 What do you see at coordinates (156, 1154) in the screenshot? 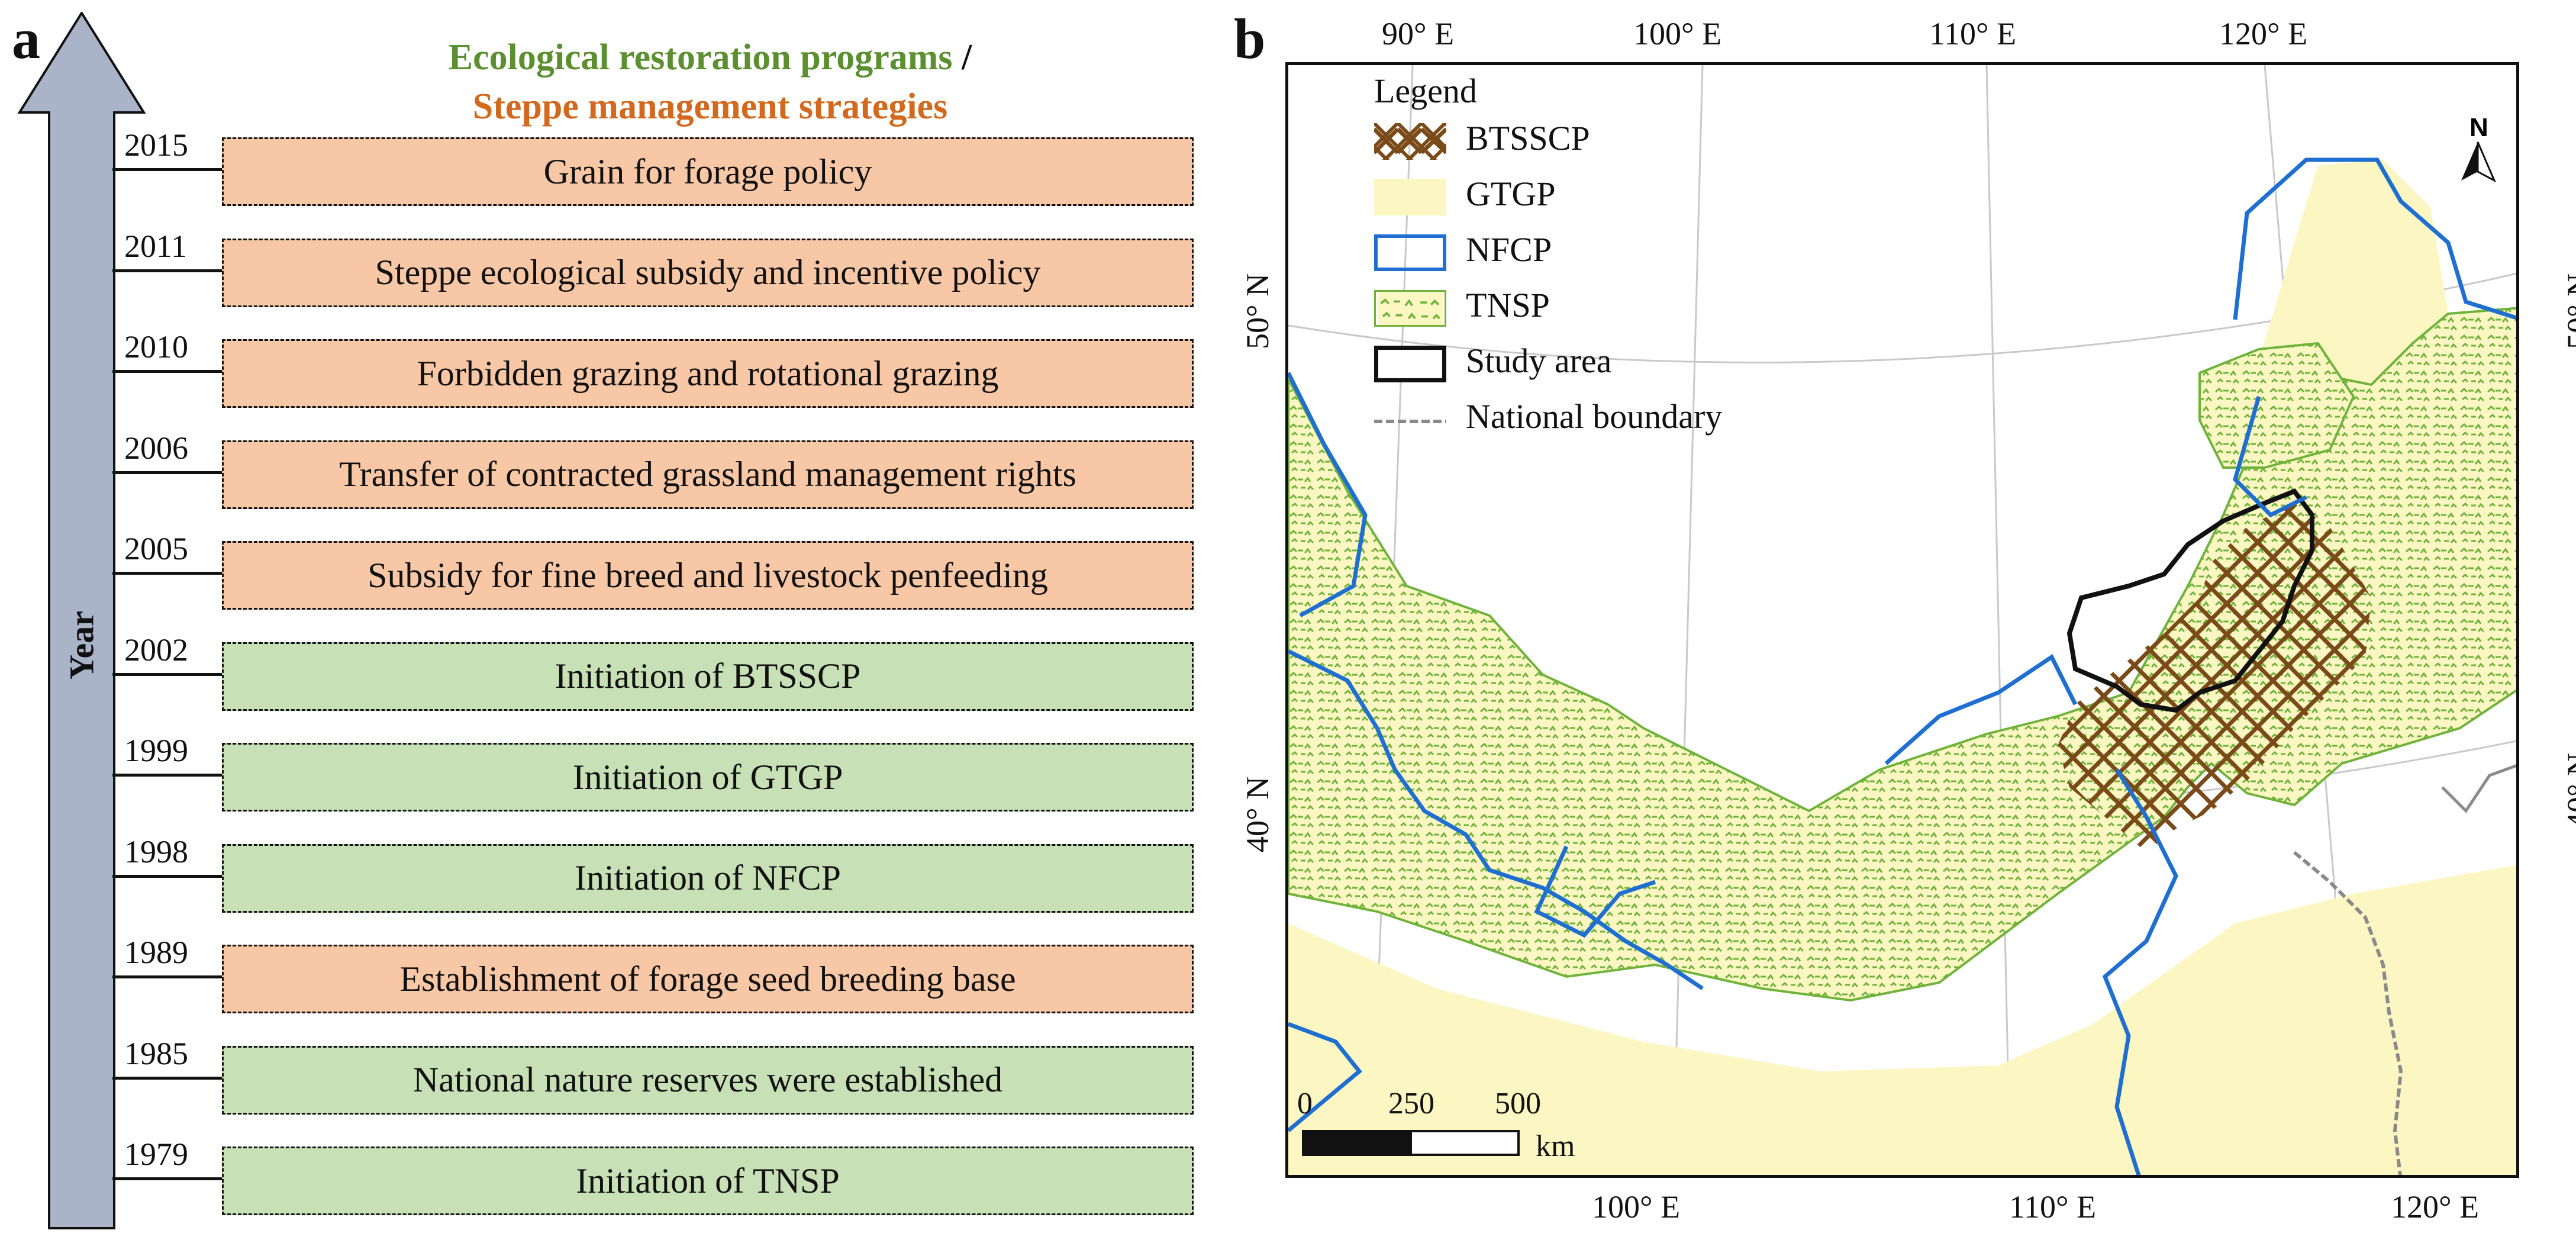
I see `timeline-year: 1979` at bounding box center [156, 1154].